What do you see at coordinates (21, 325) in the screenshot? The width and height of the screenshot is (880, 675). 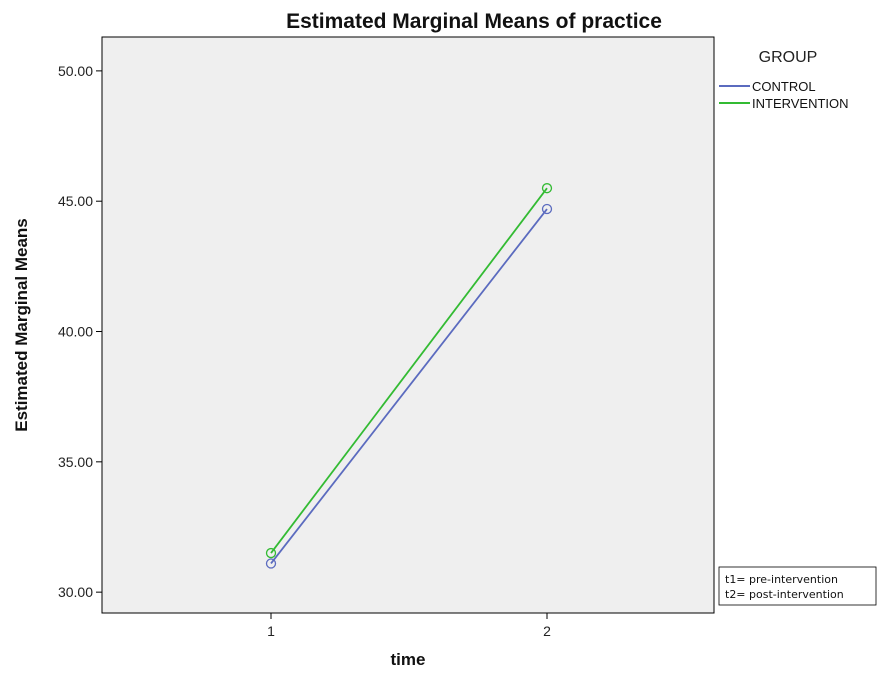 I see `y-axis-label: Estimated Marginal Means` at bounding box center [21, 325].